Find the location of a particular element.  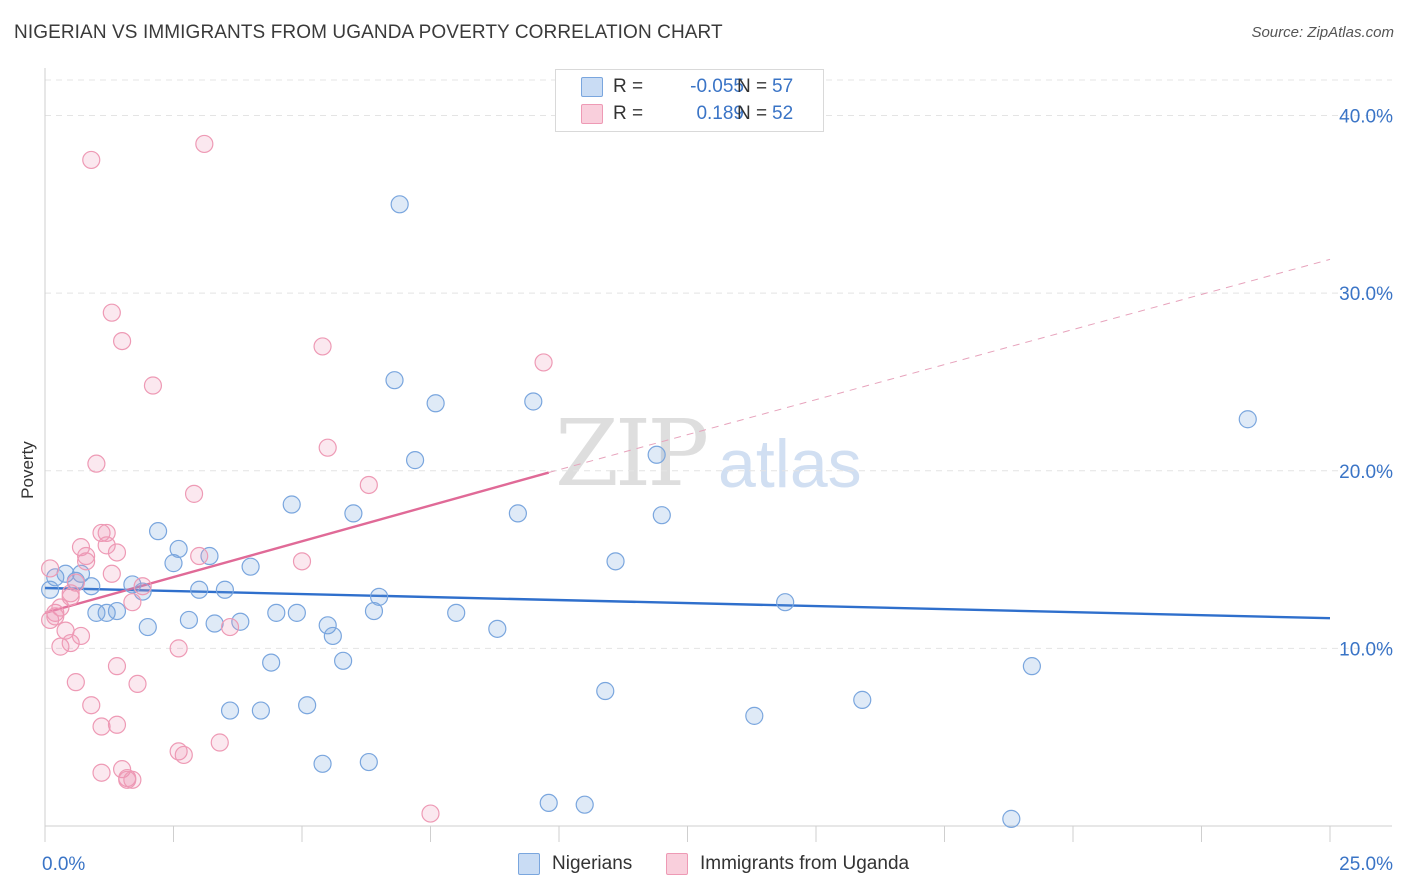

legend-label-uganda: Immigrants from Uganda is located at coordinates (805, 863).